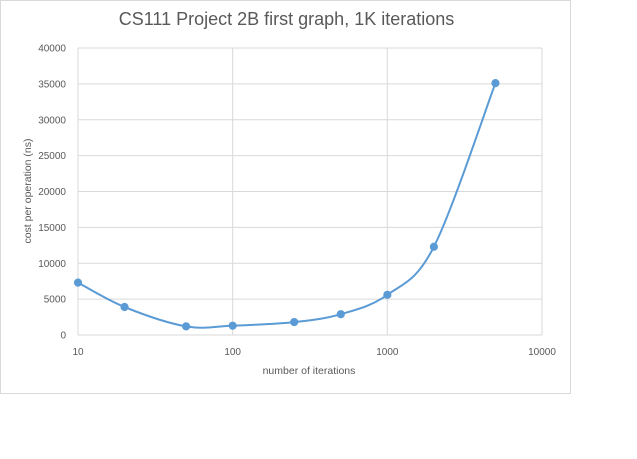 This screenshot has height=459, width=637. Describe the element at coordinates (314, 352) in the screenshot. I see `x-axis-ticks: 10 100 1000 10000` at that location.